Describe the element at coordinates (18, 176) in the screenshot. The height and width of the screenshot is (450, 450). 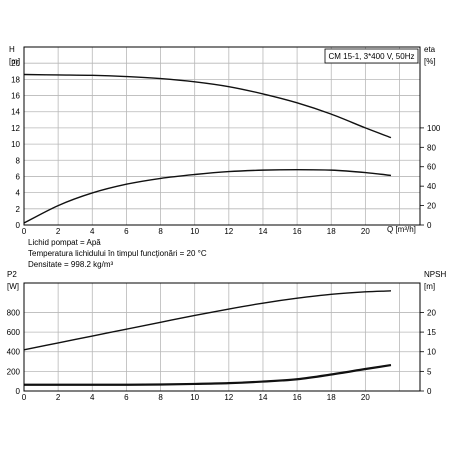
I see `top-left-tick-label: 6` at that location.